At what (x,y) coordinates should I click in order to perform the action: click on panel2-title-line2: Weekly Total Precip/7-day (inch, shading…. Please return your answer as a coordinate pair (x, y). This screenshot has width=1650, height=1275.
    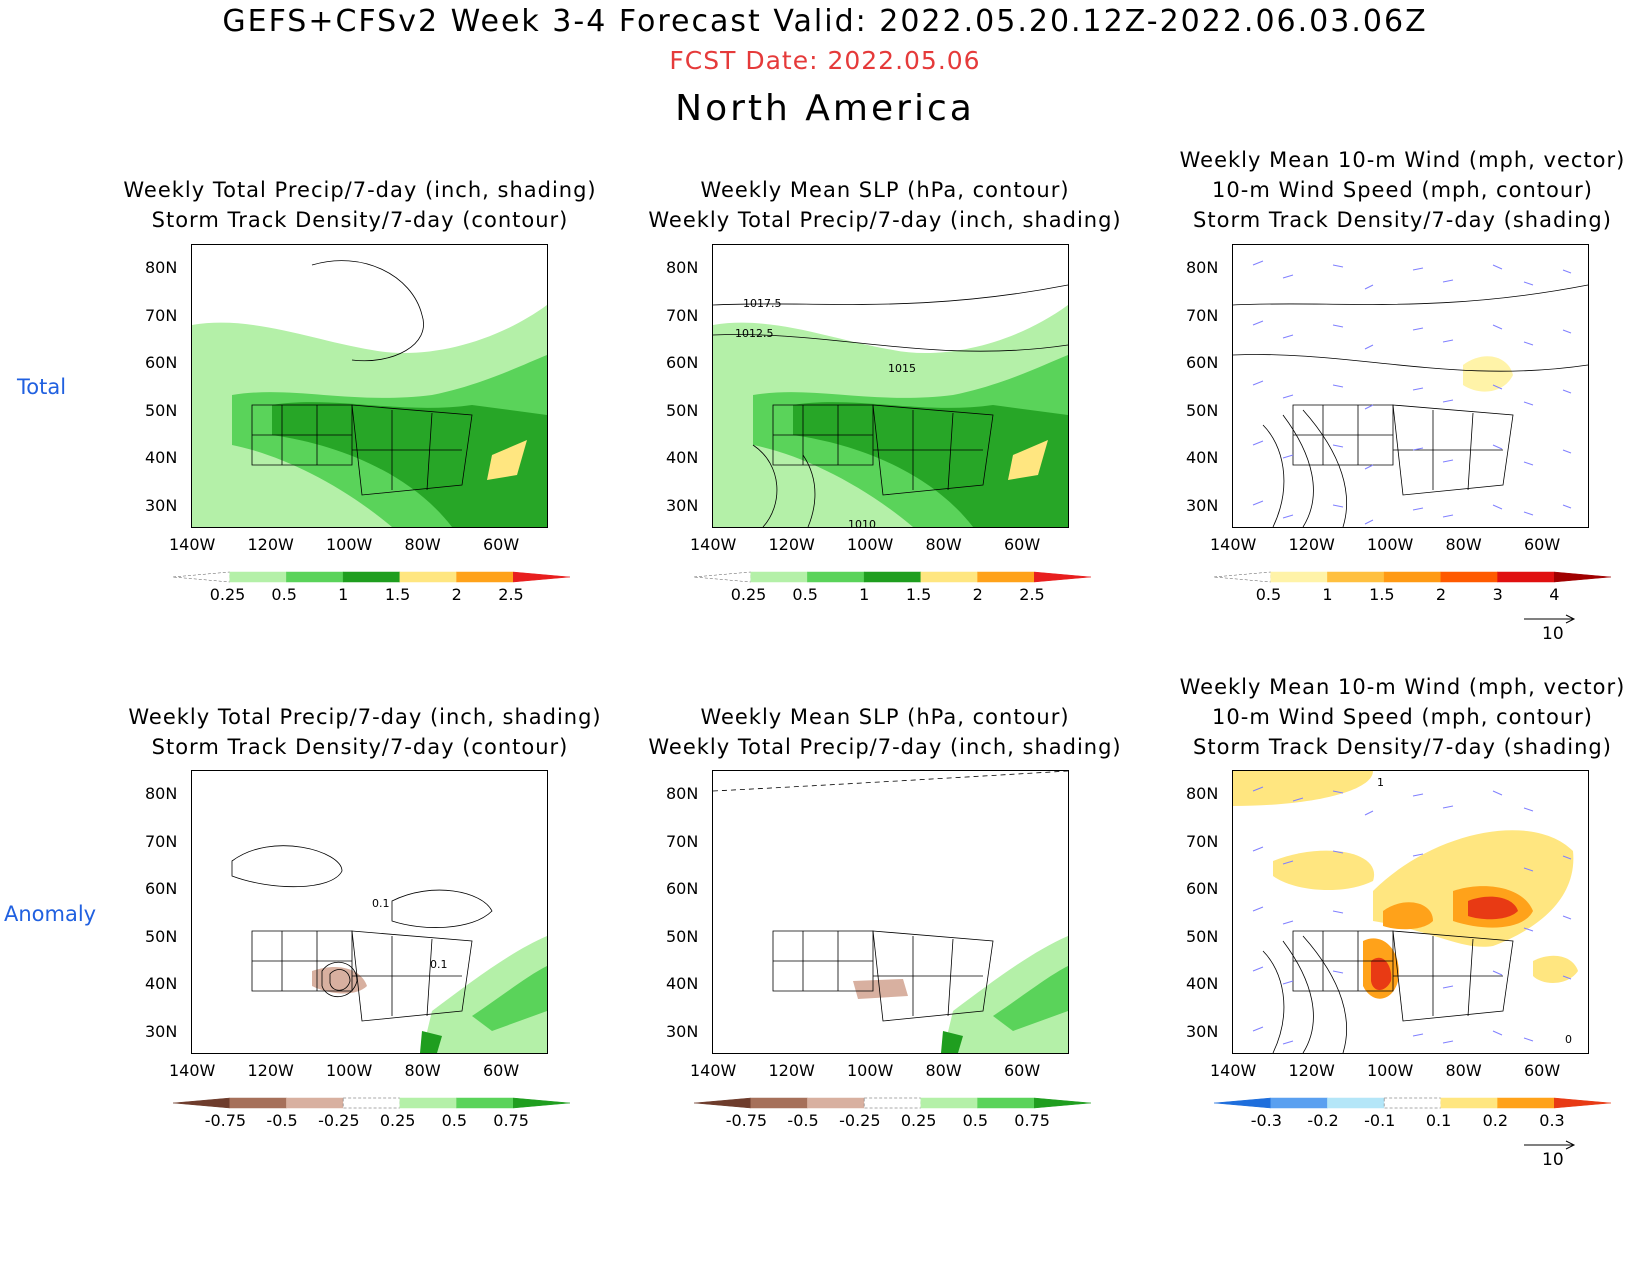
    Looking at the image, I should click on (885, 220).